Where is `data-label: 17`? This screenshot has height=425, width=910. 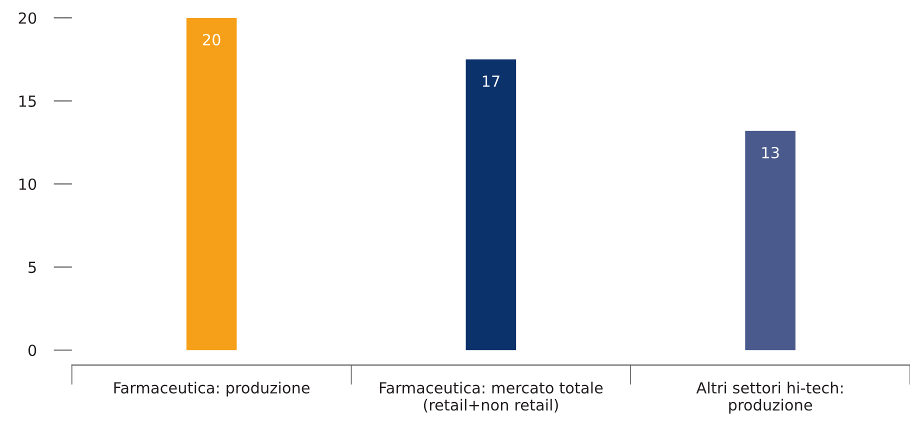
data-label: 17 is located at coordinates (491, 81).